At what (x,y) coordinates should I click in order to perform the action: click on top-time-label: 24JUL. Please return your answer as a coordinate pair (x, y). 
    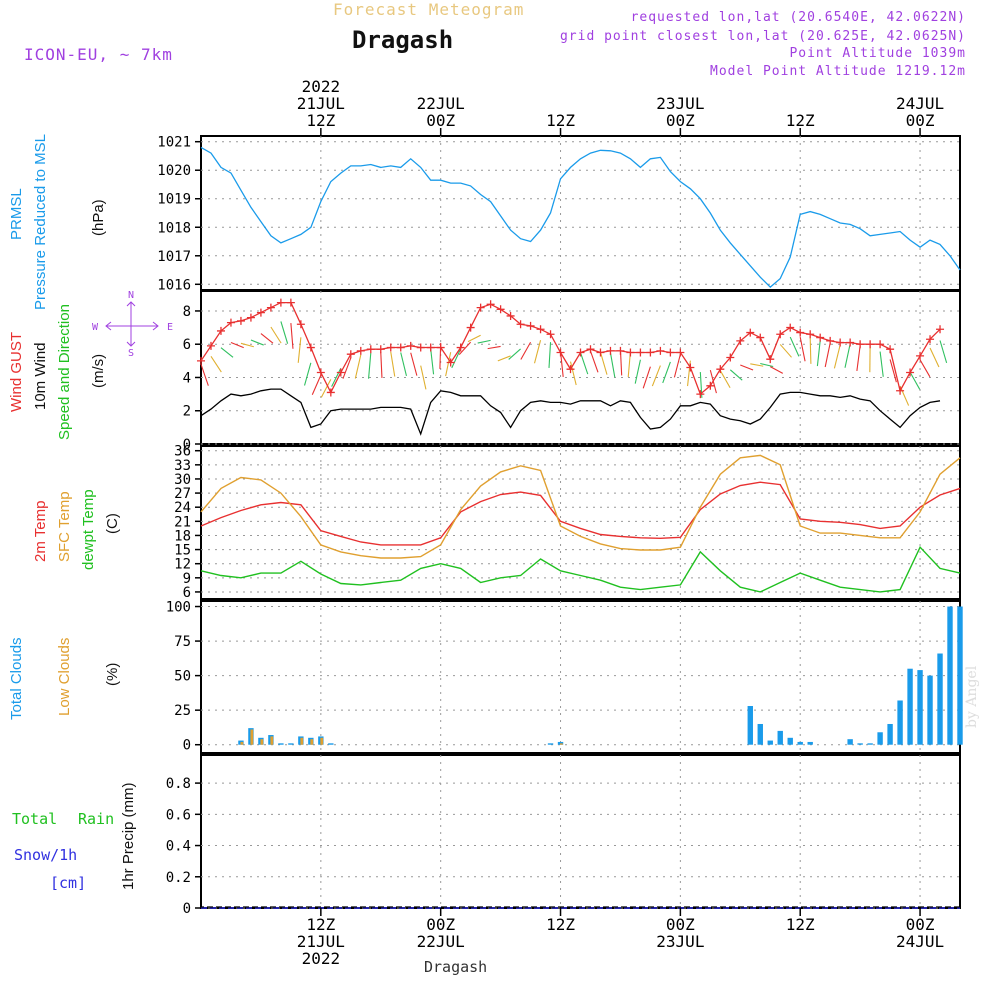
    Looking at the image, I should click on (920, 103).